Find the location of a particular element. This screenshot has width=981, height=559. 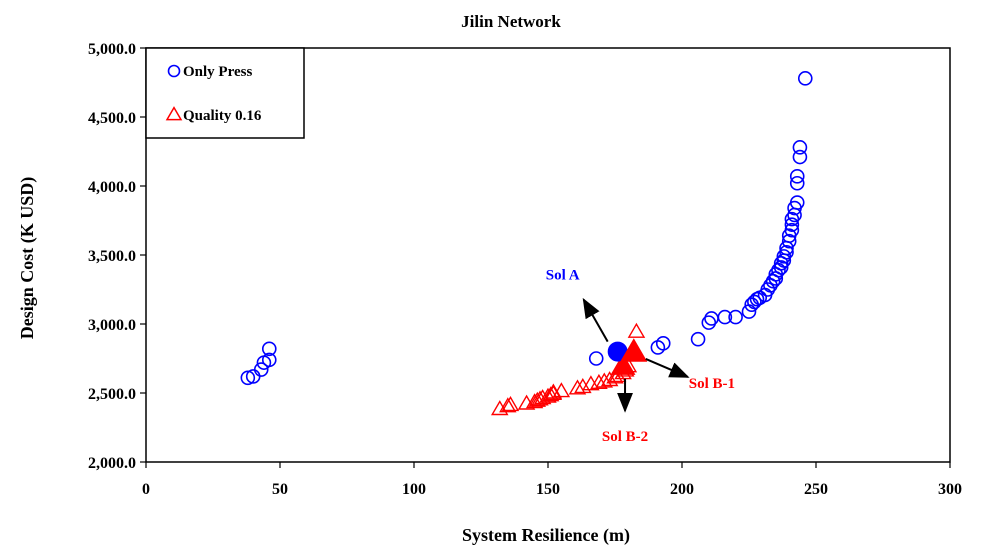

x-tick-label: 0 is located at coordinates (146, 489).